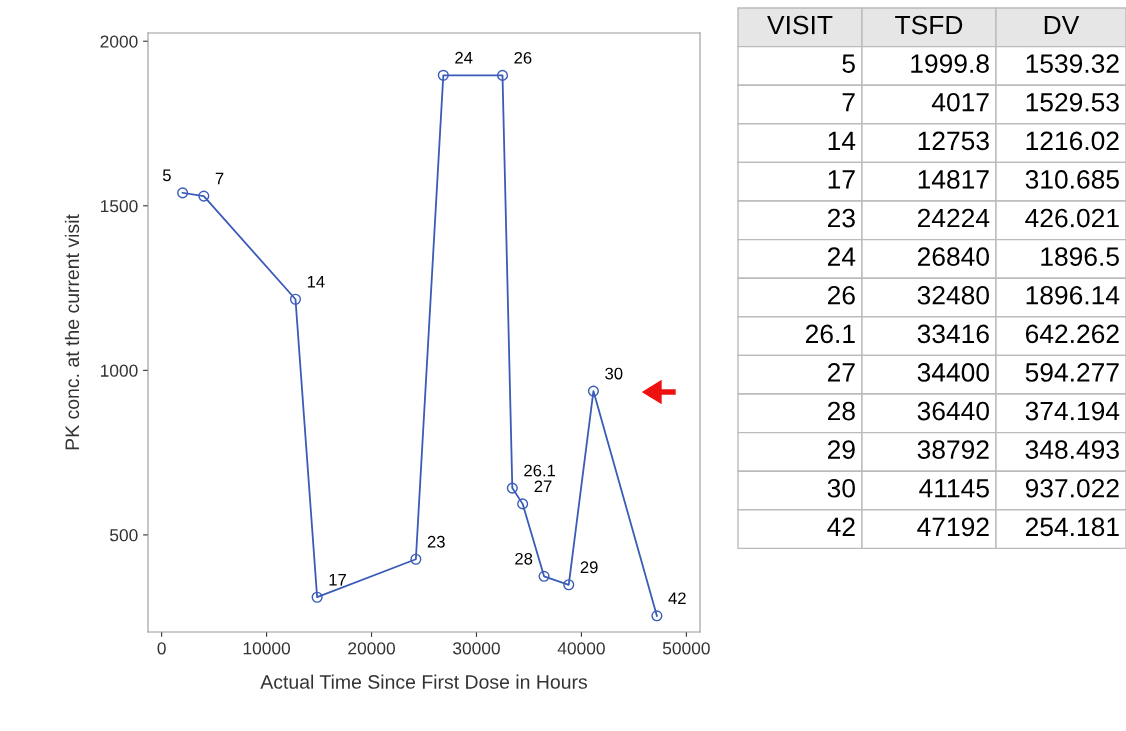  I want to click on x-tick-label: 40000, so click(581, 648).